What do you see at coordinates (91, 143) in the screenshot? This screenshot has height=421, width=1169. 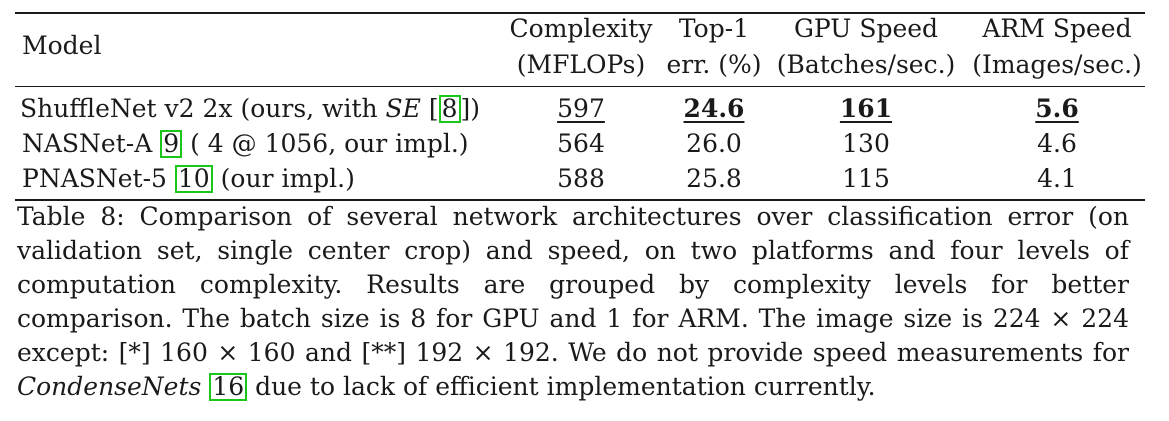 I see `row-1-model-prefix: NASNet-A` at bounding box center [91, 143].